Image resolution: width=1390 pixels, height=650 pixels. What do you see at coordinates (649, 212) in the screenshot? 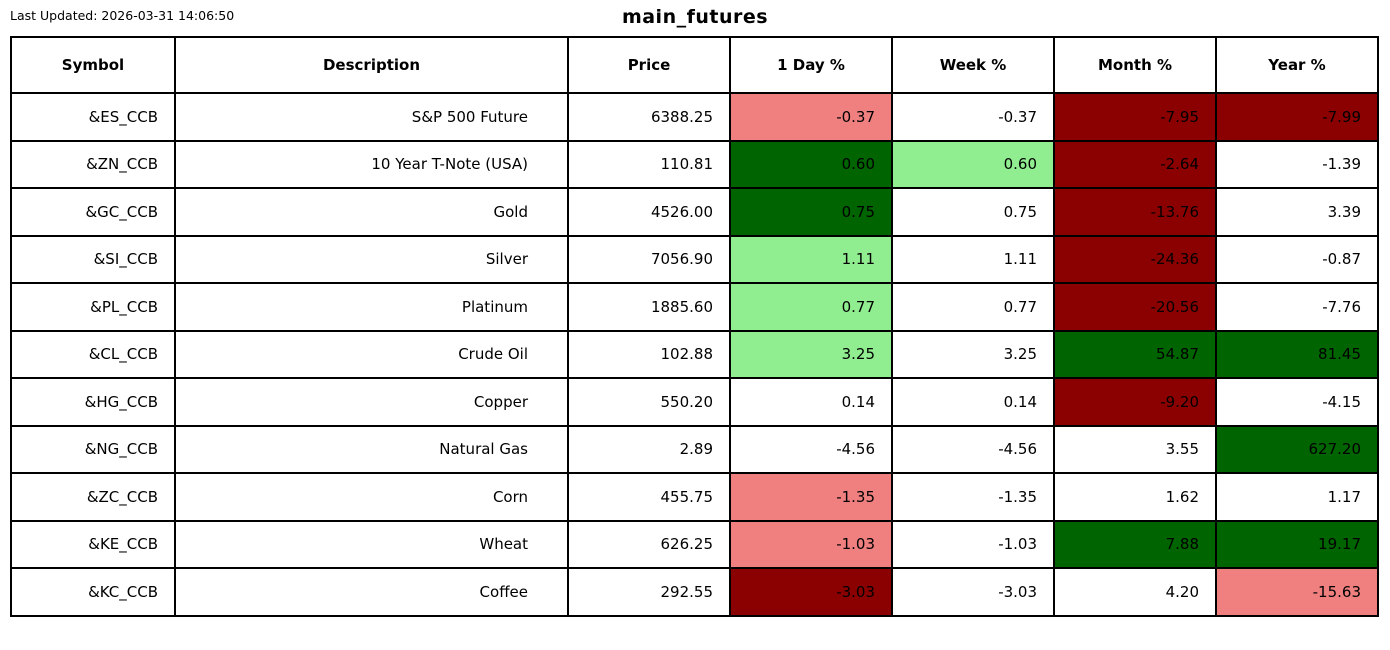
I see `price-cell: 4526.00` at bounding box center [649, 212].